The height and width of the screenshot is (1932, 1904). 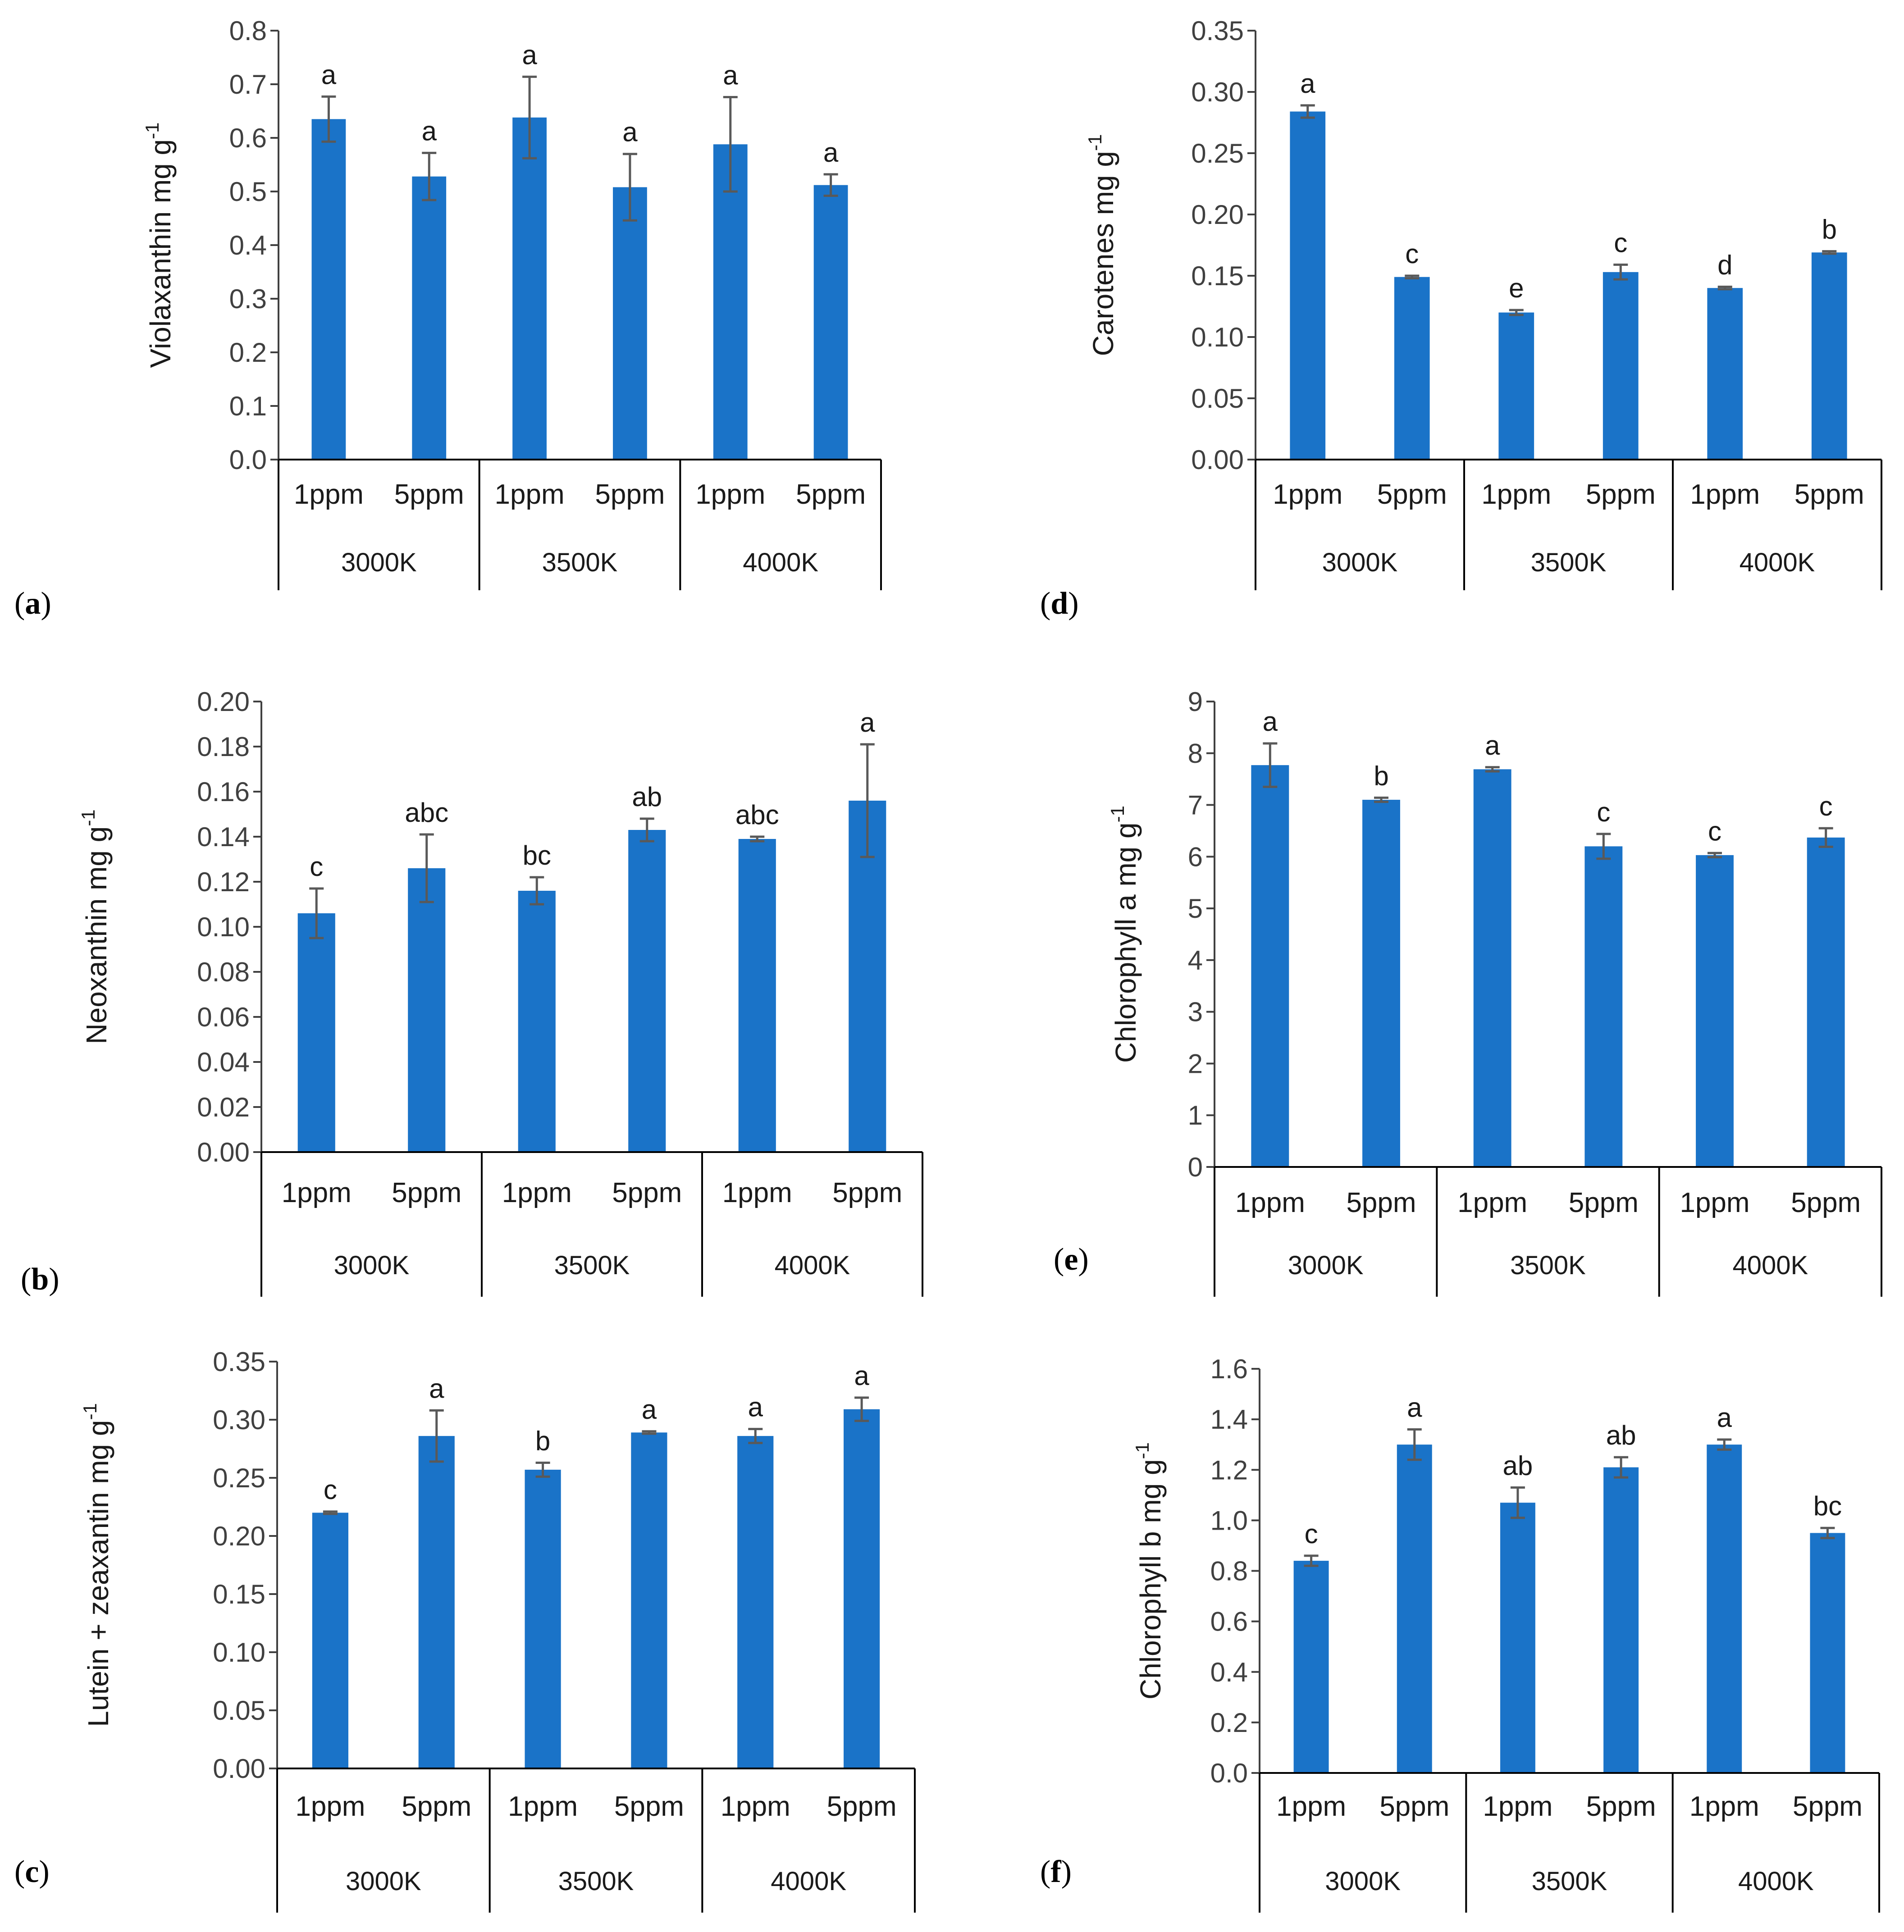 I want to click on panel-label-letter: a, so click(x=33, y=603).